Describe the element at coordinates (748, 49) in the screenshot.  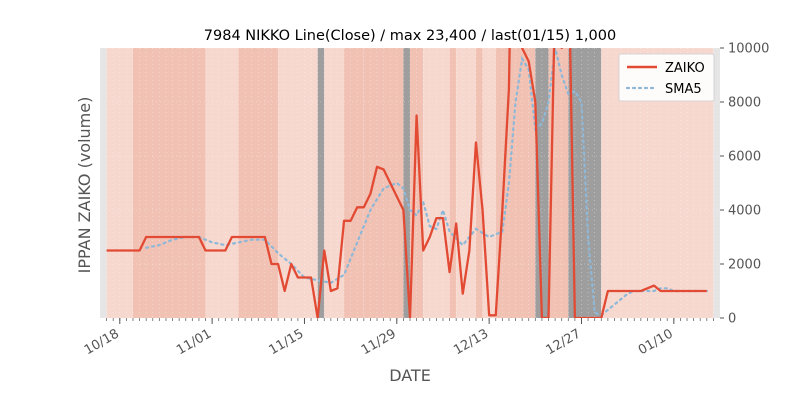
I see `y-tick-label-5: 10000` at that location.